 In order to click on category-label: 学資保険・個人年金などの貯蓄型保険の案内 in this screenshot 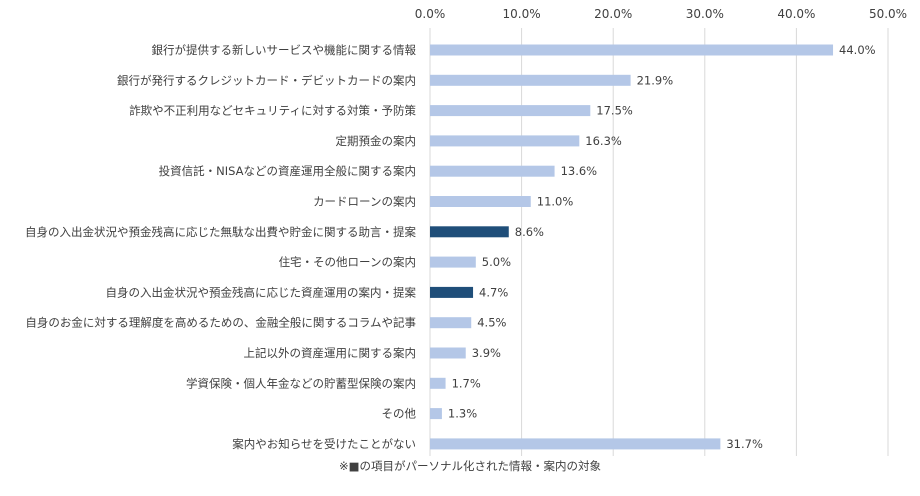, I will do `click(301, 383)`.